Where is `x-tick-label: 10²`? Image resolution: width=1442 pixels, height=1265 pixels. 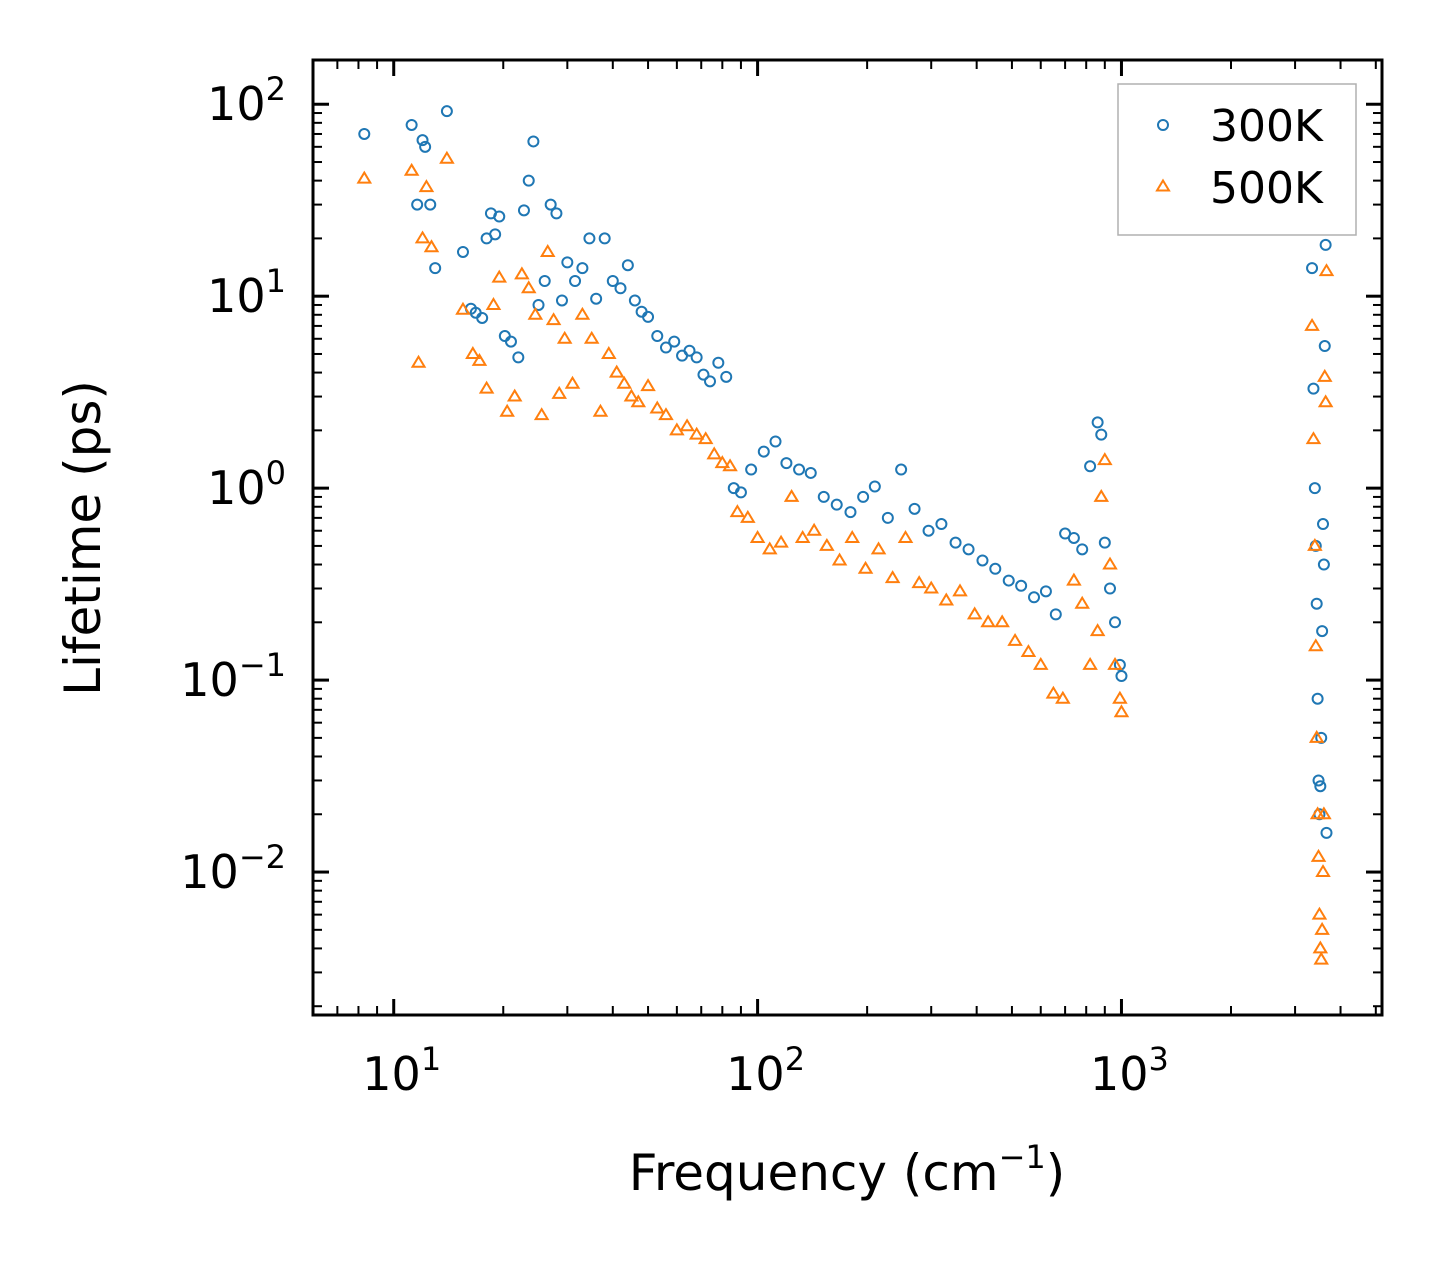 x-tick-label: 10² is located at coordinates (765, 1070).